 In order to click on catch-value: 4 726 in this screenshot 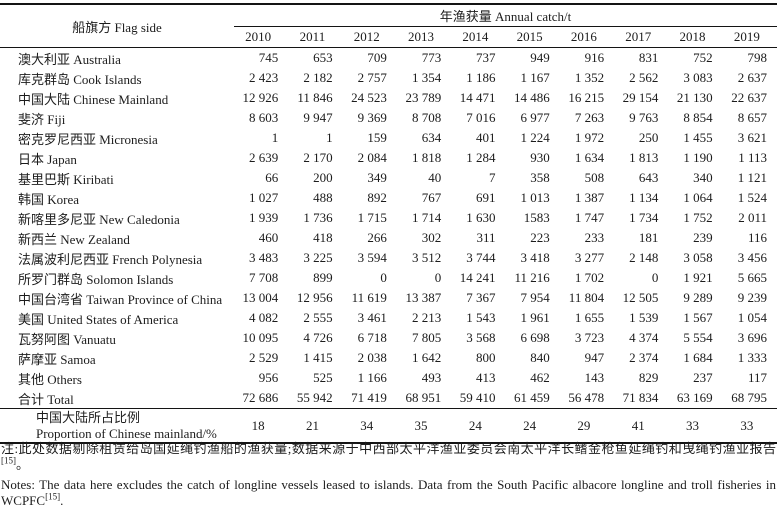, I will do `click(318, 337)`.